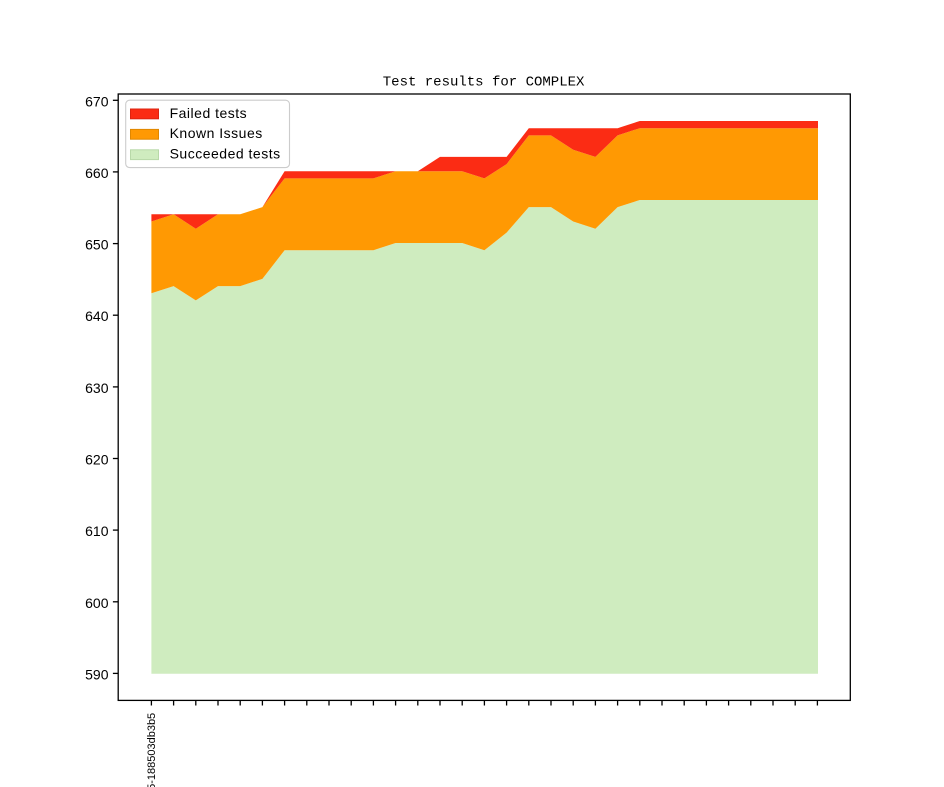  I want to click on svg-text: Known Issues, so click(216, 133).